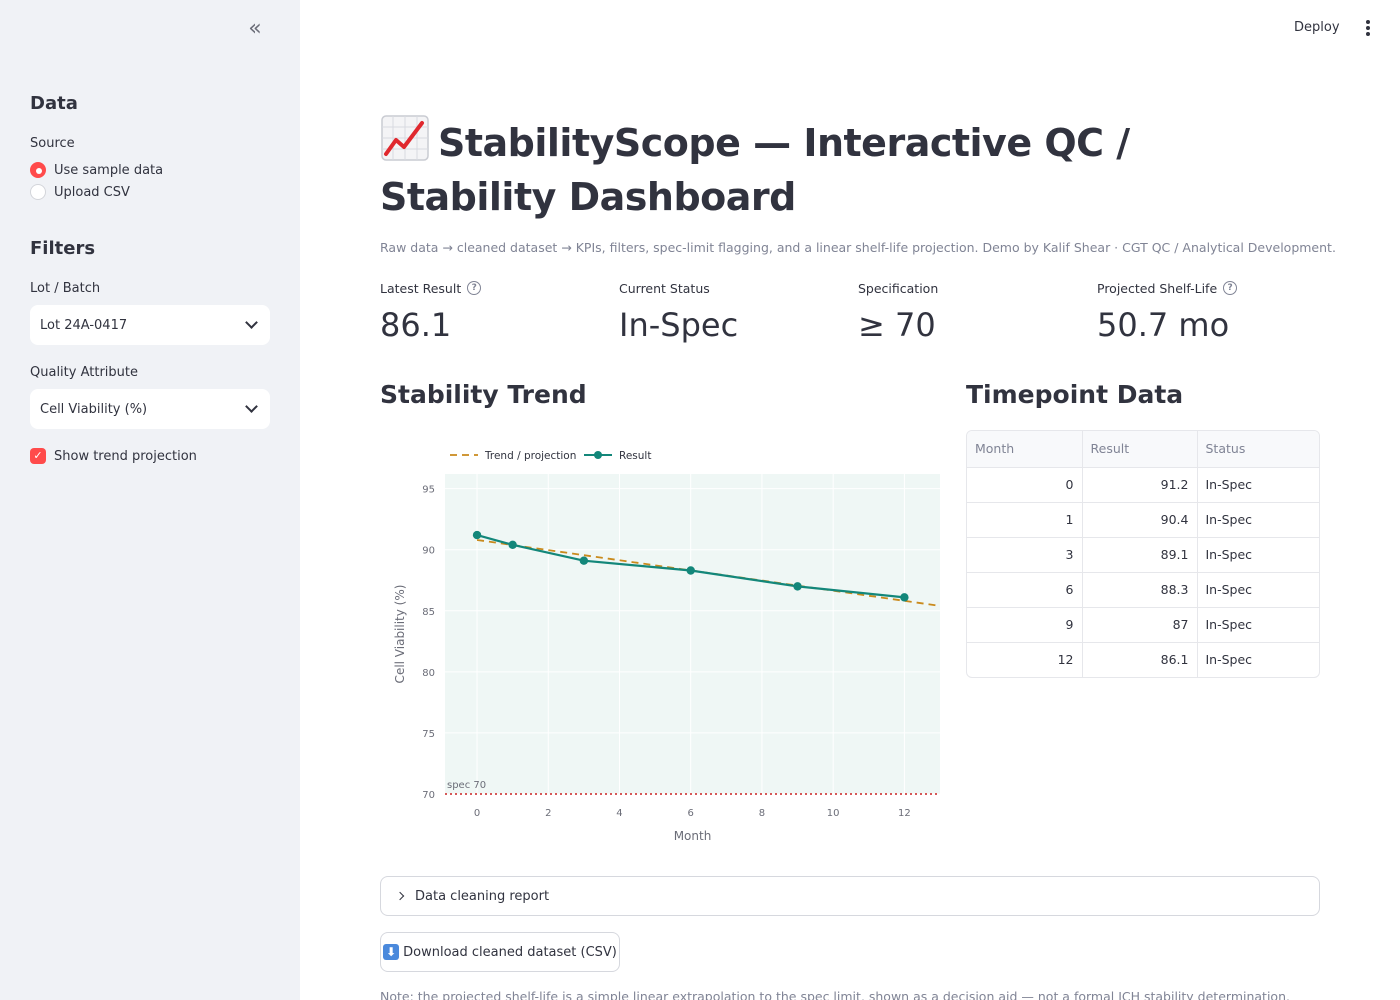 This screenshot has height=1000, width=1400. I want to click on table-header-row: Month Result Status, so click(1143, 449).